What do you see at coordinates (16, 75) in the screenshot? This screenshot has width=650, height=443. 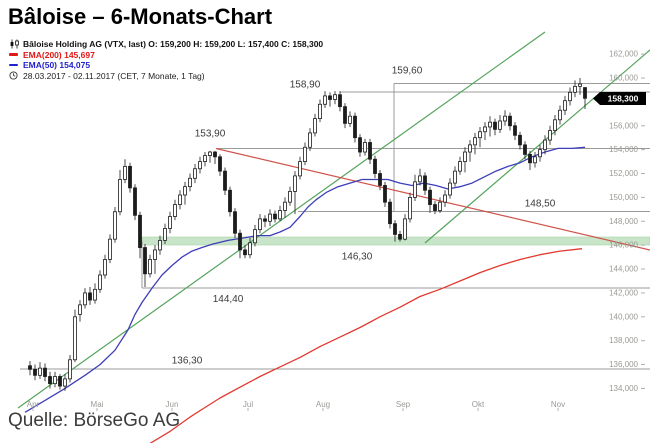 I see `clock-icon` at bounding box center [16, 75].